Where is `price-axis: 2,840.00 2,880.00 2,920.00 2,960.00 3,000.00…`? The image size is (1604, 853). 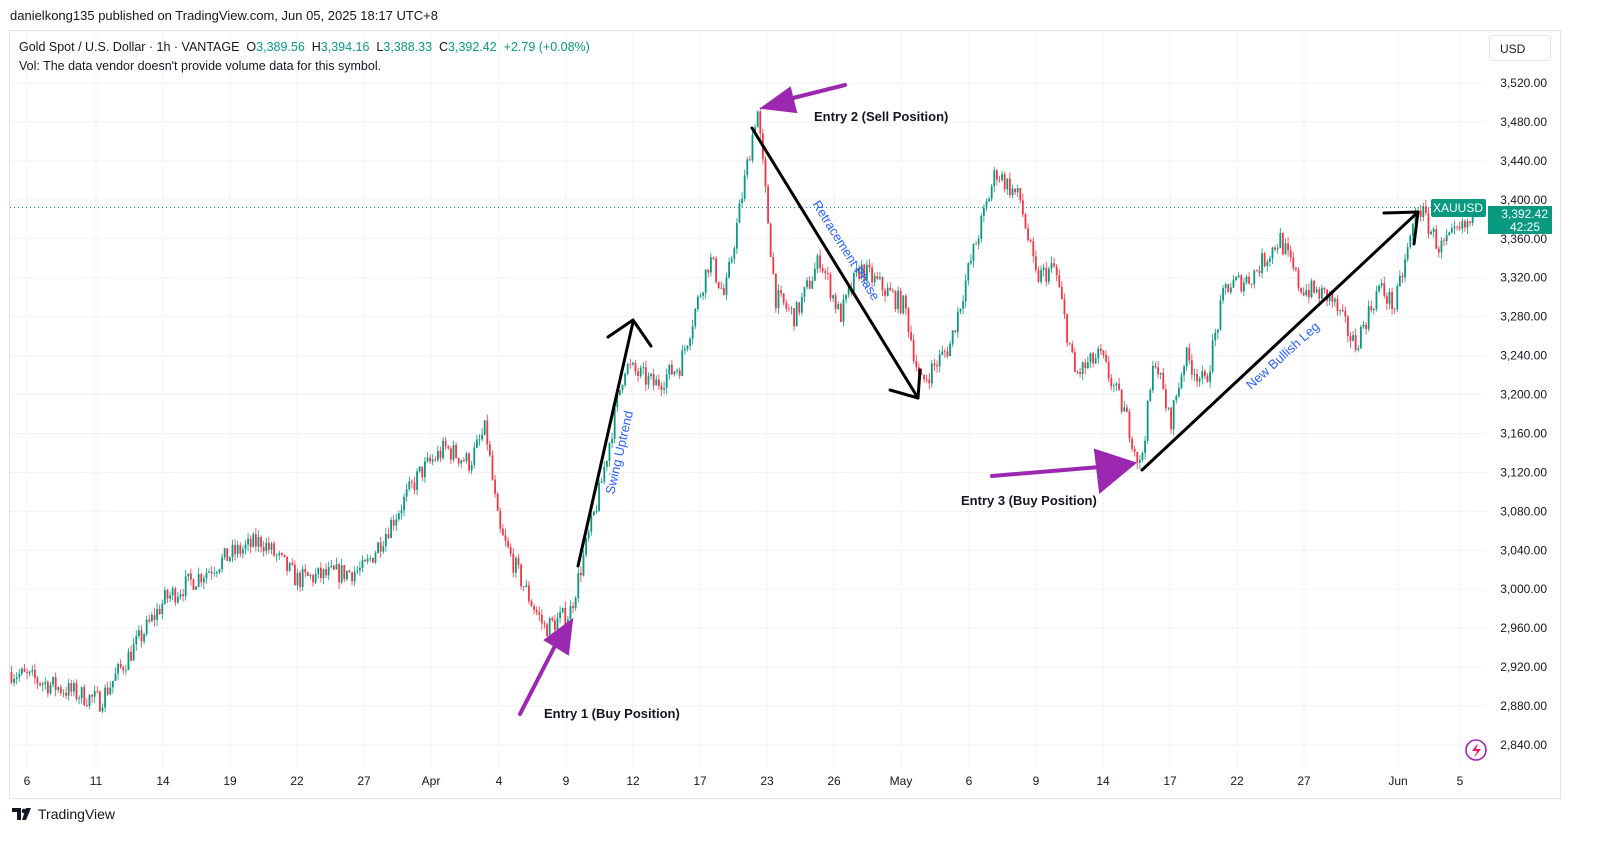
price-axis: 2,840.00 2,880.00 2,920.00 2,960.00 3,000.00… is located at coordinates (1523, 414).